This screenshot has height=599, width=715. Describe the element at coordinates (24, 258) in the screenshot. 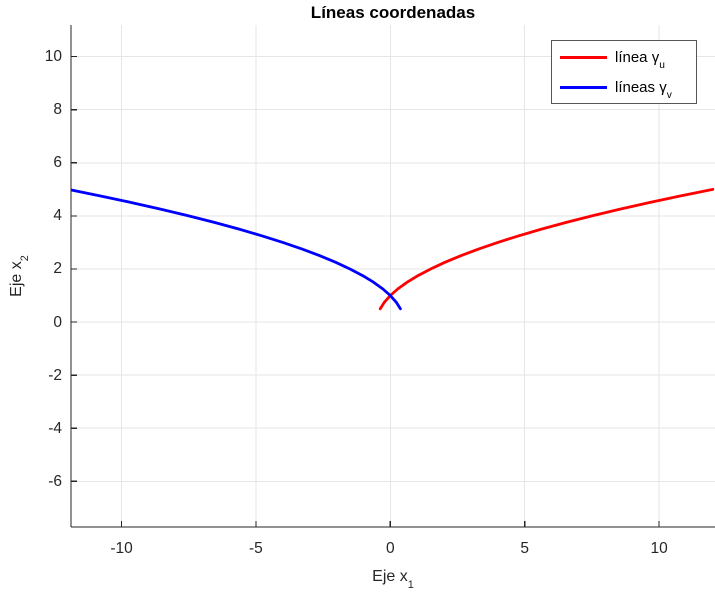

I see `y-axis-label-subscript: 2` at that location.